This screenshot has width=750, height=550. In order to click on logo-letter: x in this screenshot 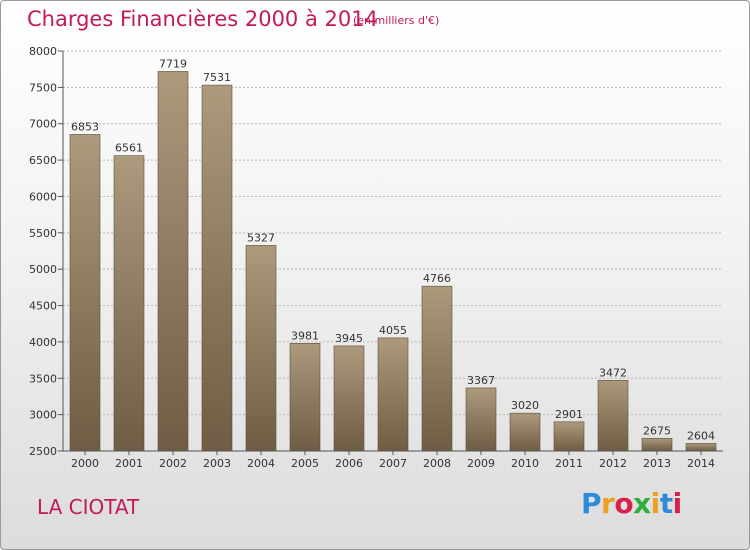, I will do `click(642, 503)`.